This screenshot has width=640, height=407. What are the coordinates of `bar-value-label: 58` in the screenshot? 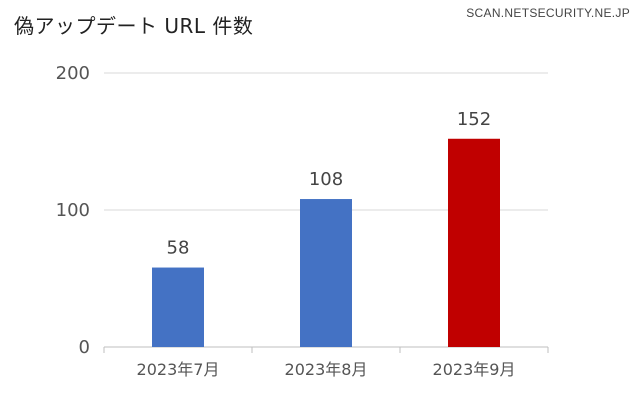 It's located at (178, 248).